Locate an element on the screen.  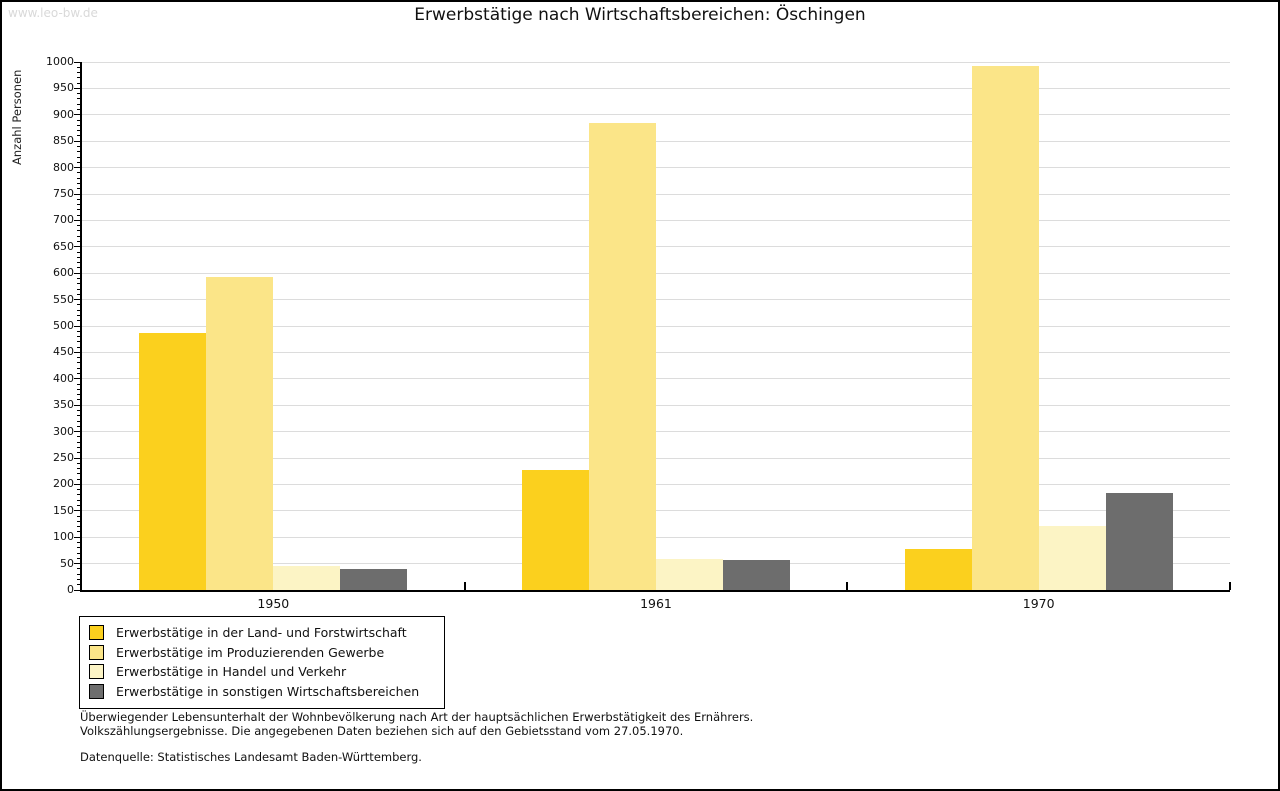
legend-label: Erwerbstätige im Produzierenden Gewerbe is located at coordinates (250, 652).